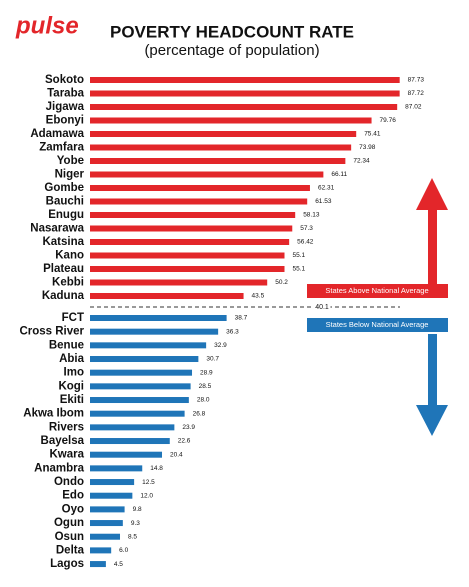  What do you see at coordinates (63, 242) in the screenshot?
I see `category-label: Katsina` at bounding box center [63, 242].